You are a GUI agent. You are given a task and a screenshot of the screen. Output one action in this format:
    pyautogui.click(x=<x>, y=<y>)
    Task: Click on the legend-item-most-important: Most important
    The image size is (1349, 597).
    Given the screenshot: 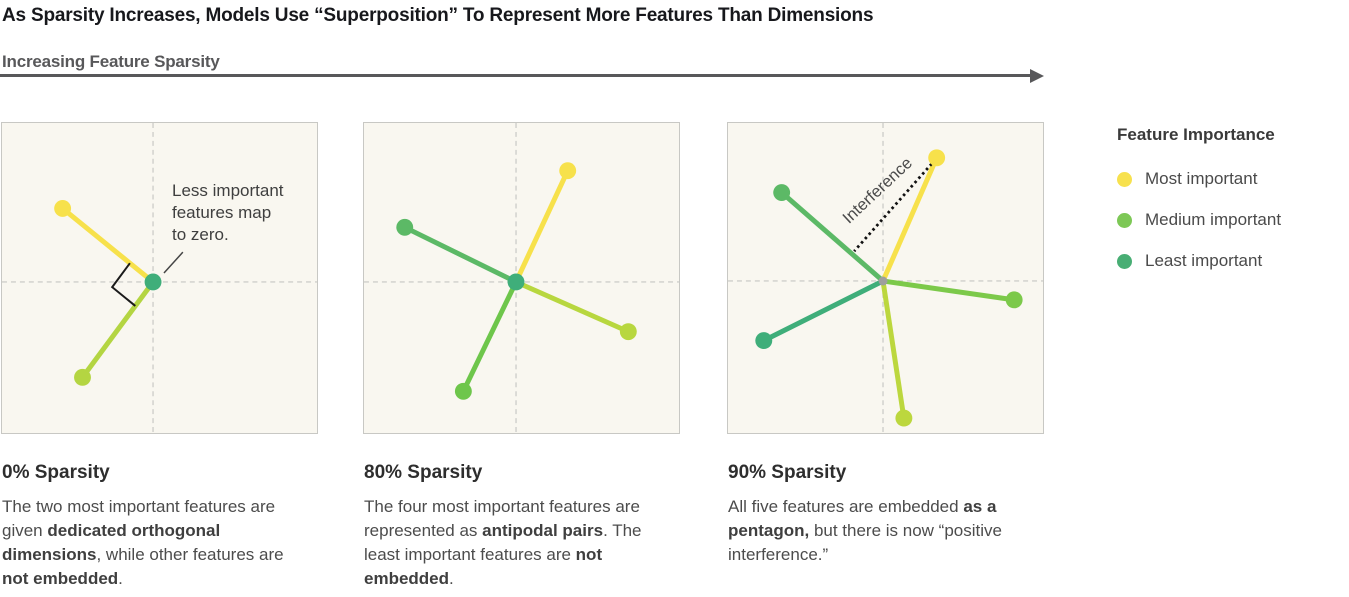 What is the action you would take?
    pyautogui.click(x=1187, y=179)
    